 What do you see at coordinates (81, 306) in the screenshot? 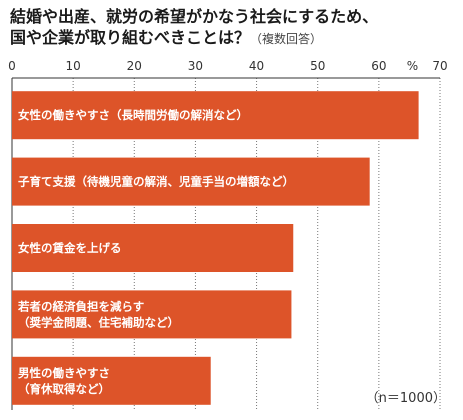
I see `bar-label: 若者の経済負担を減らす` at bounding box center [81, 306].